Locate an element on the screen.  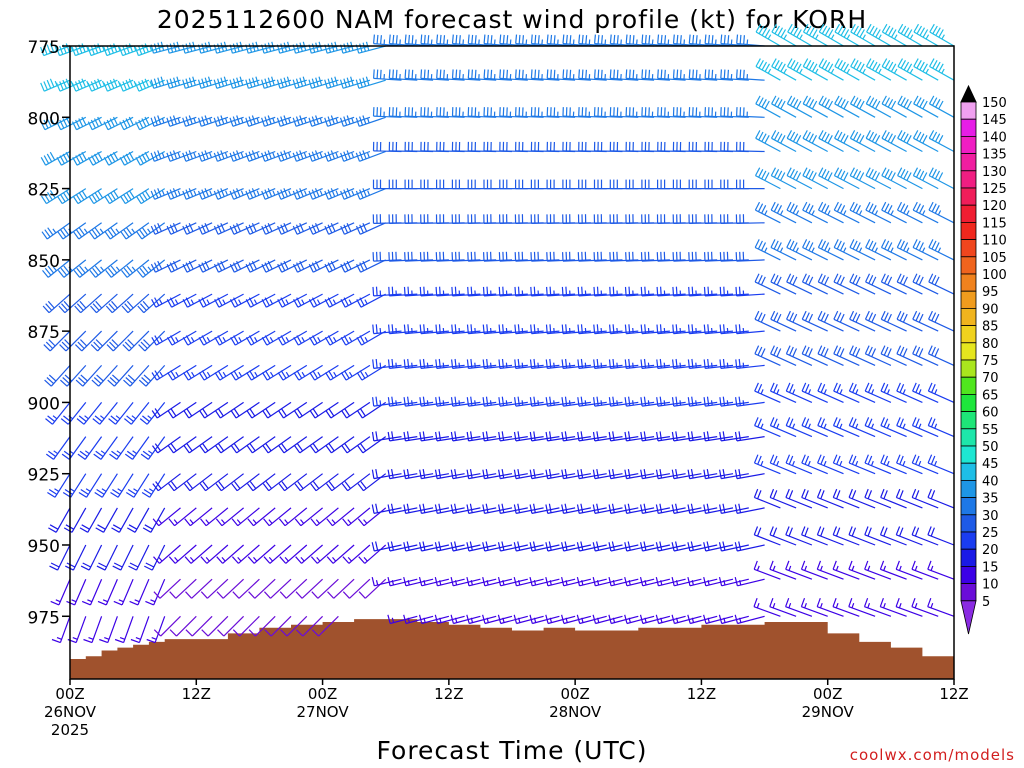
legend-swatch is located at coordinates (968, 385).